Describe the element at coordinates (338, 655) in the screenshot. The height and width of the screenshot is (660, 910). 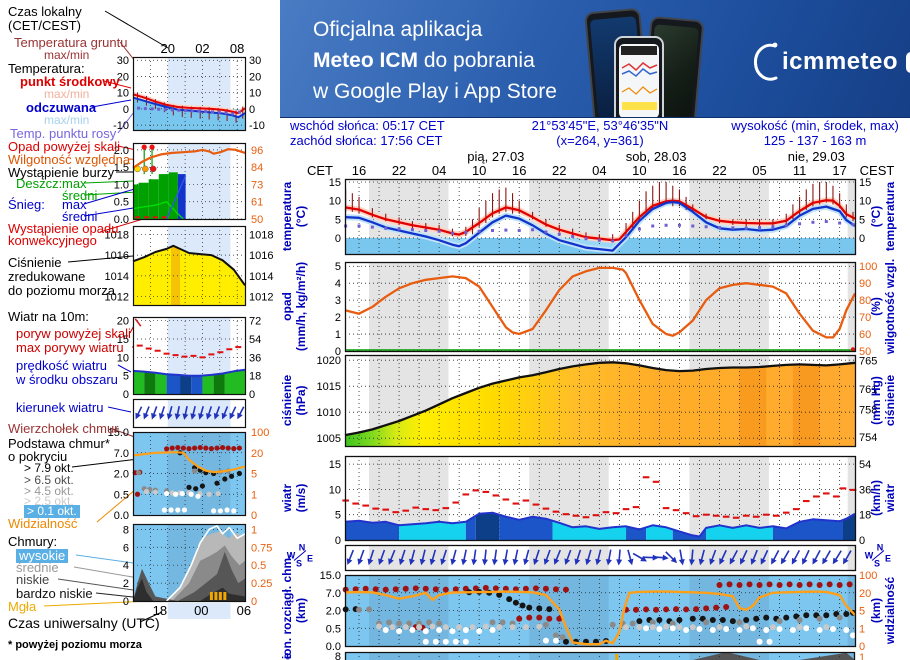
I see `svg-text: 8` at that location.